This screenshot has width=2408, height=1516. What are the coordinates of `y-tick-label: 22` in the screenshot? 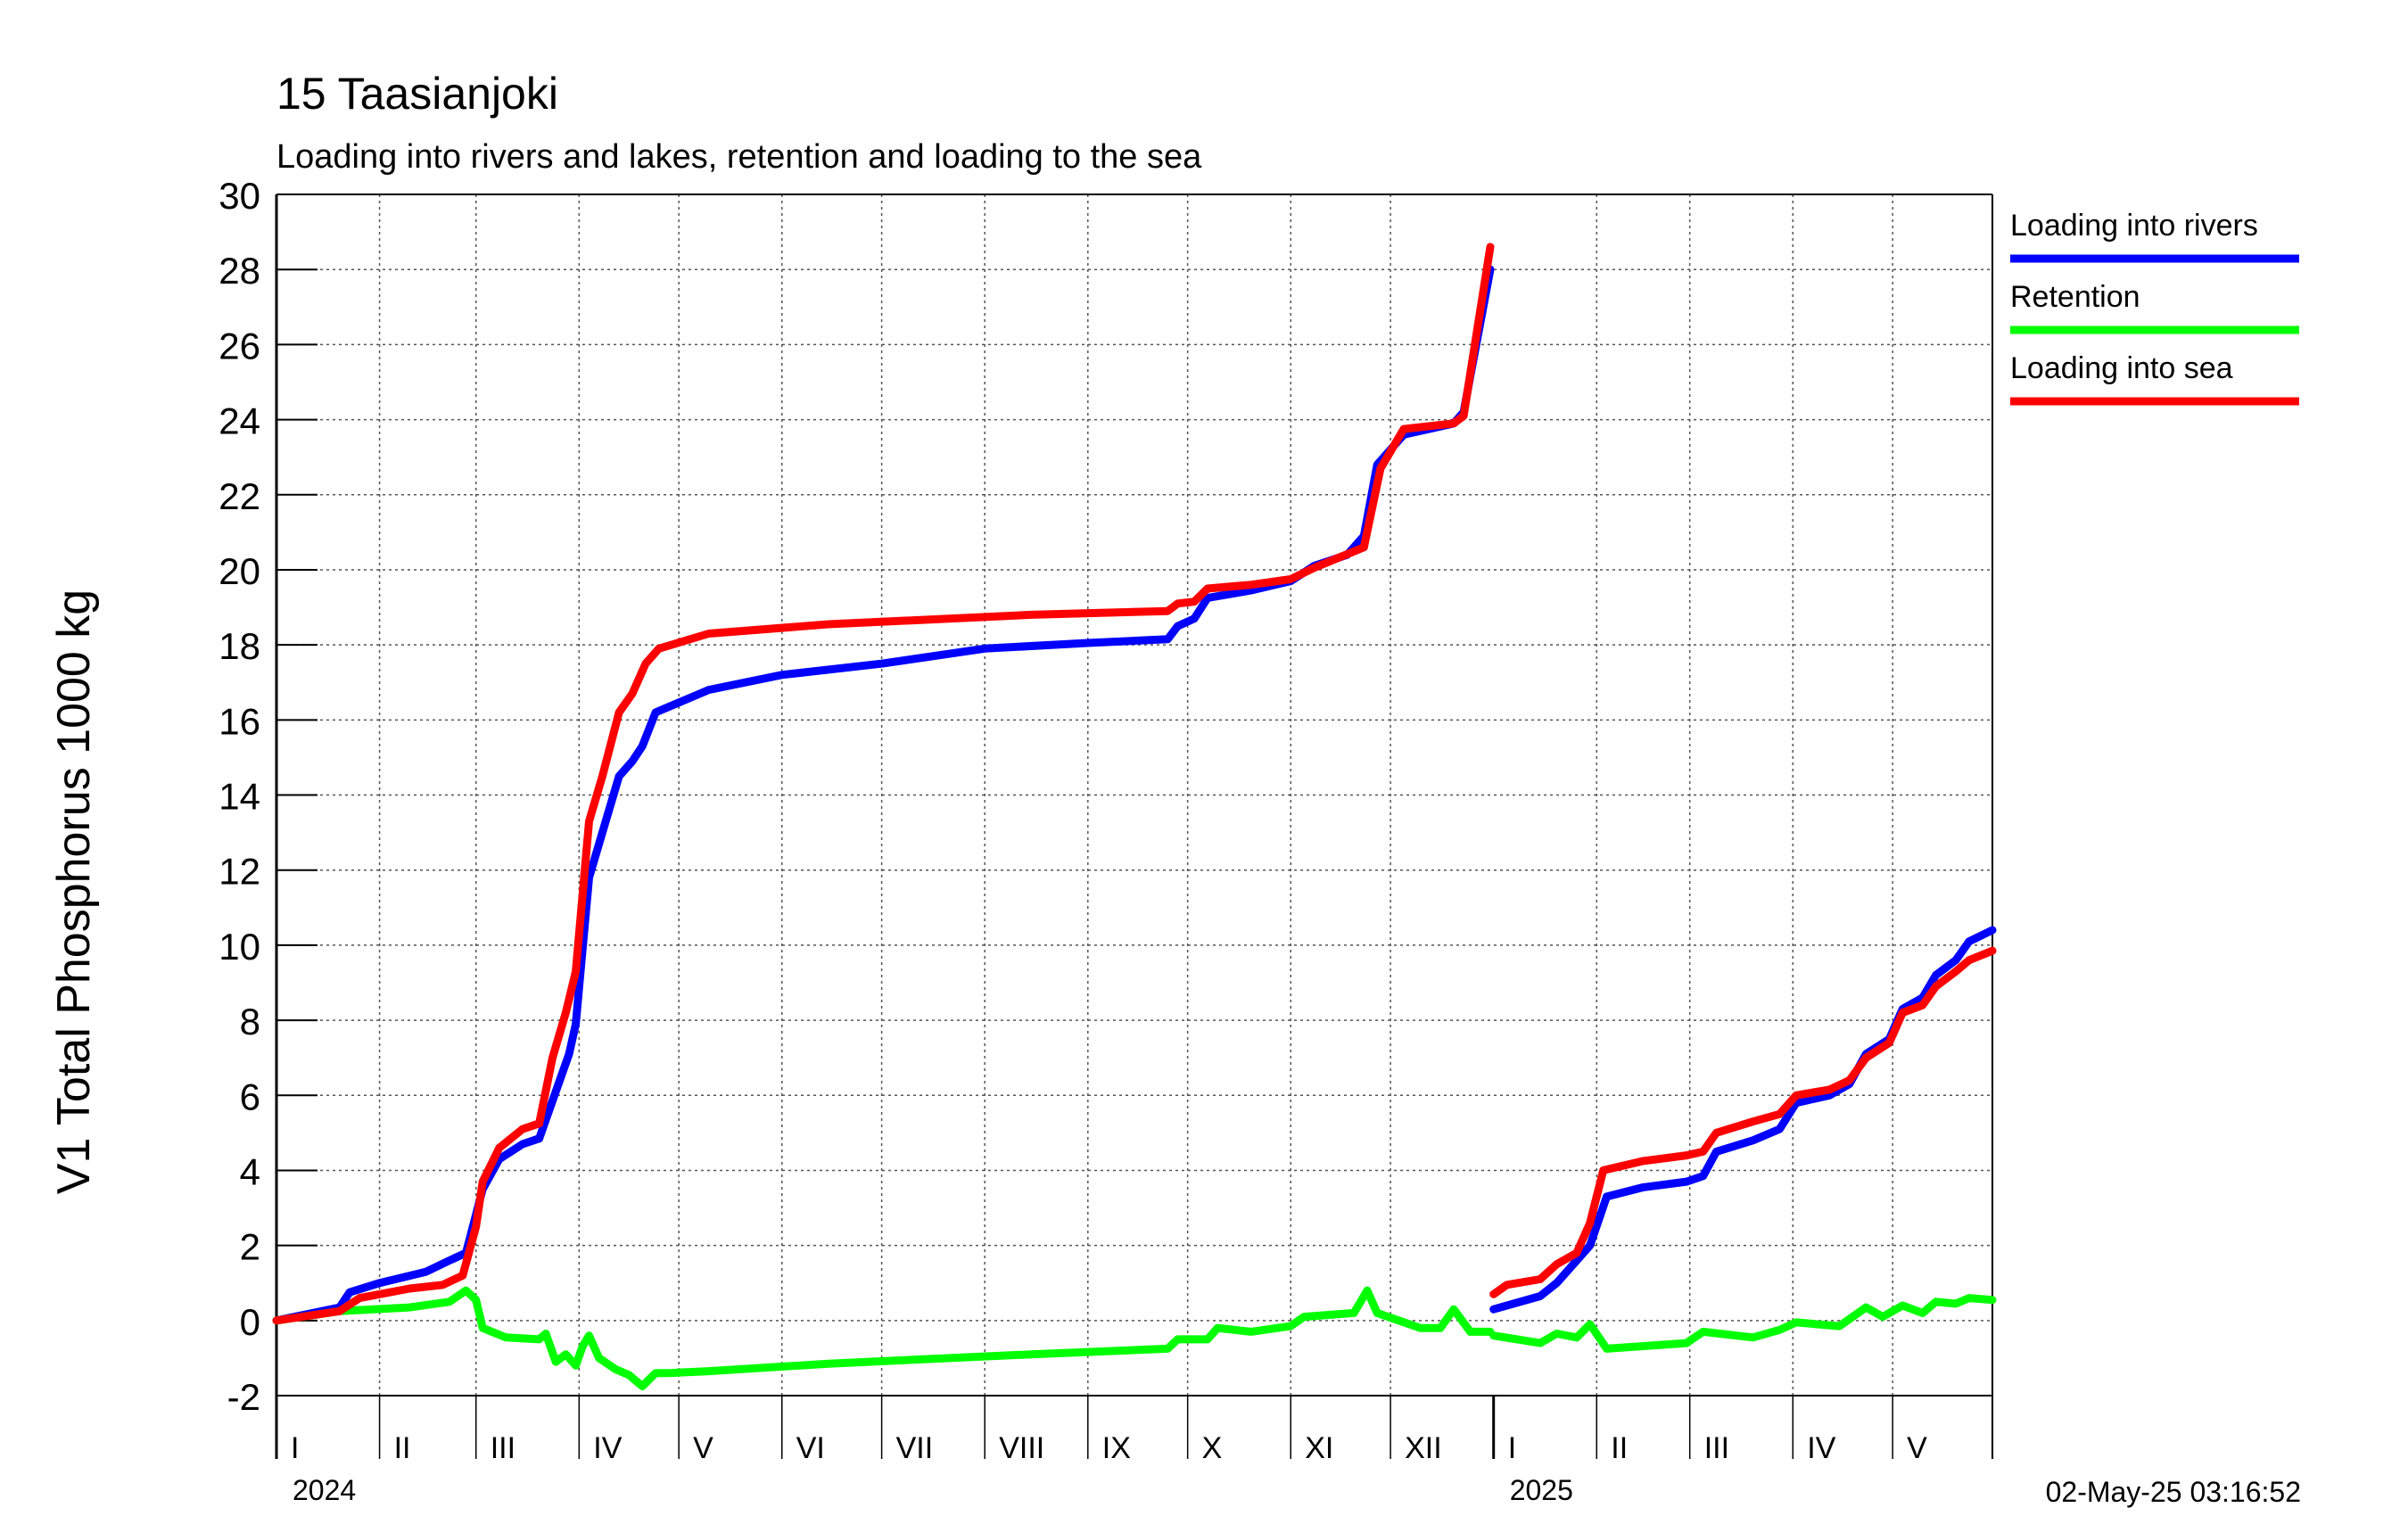 It's located at (239, 496).